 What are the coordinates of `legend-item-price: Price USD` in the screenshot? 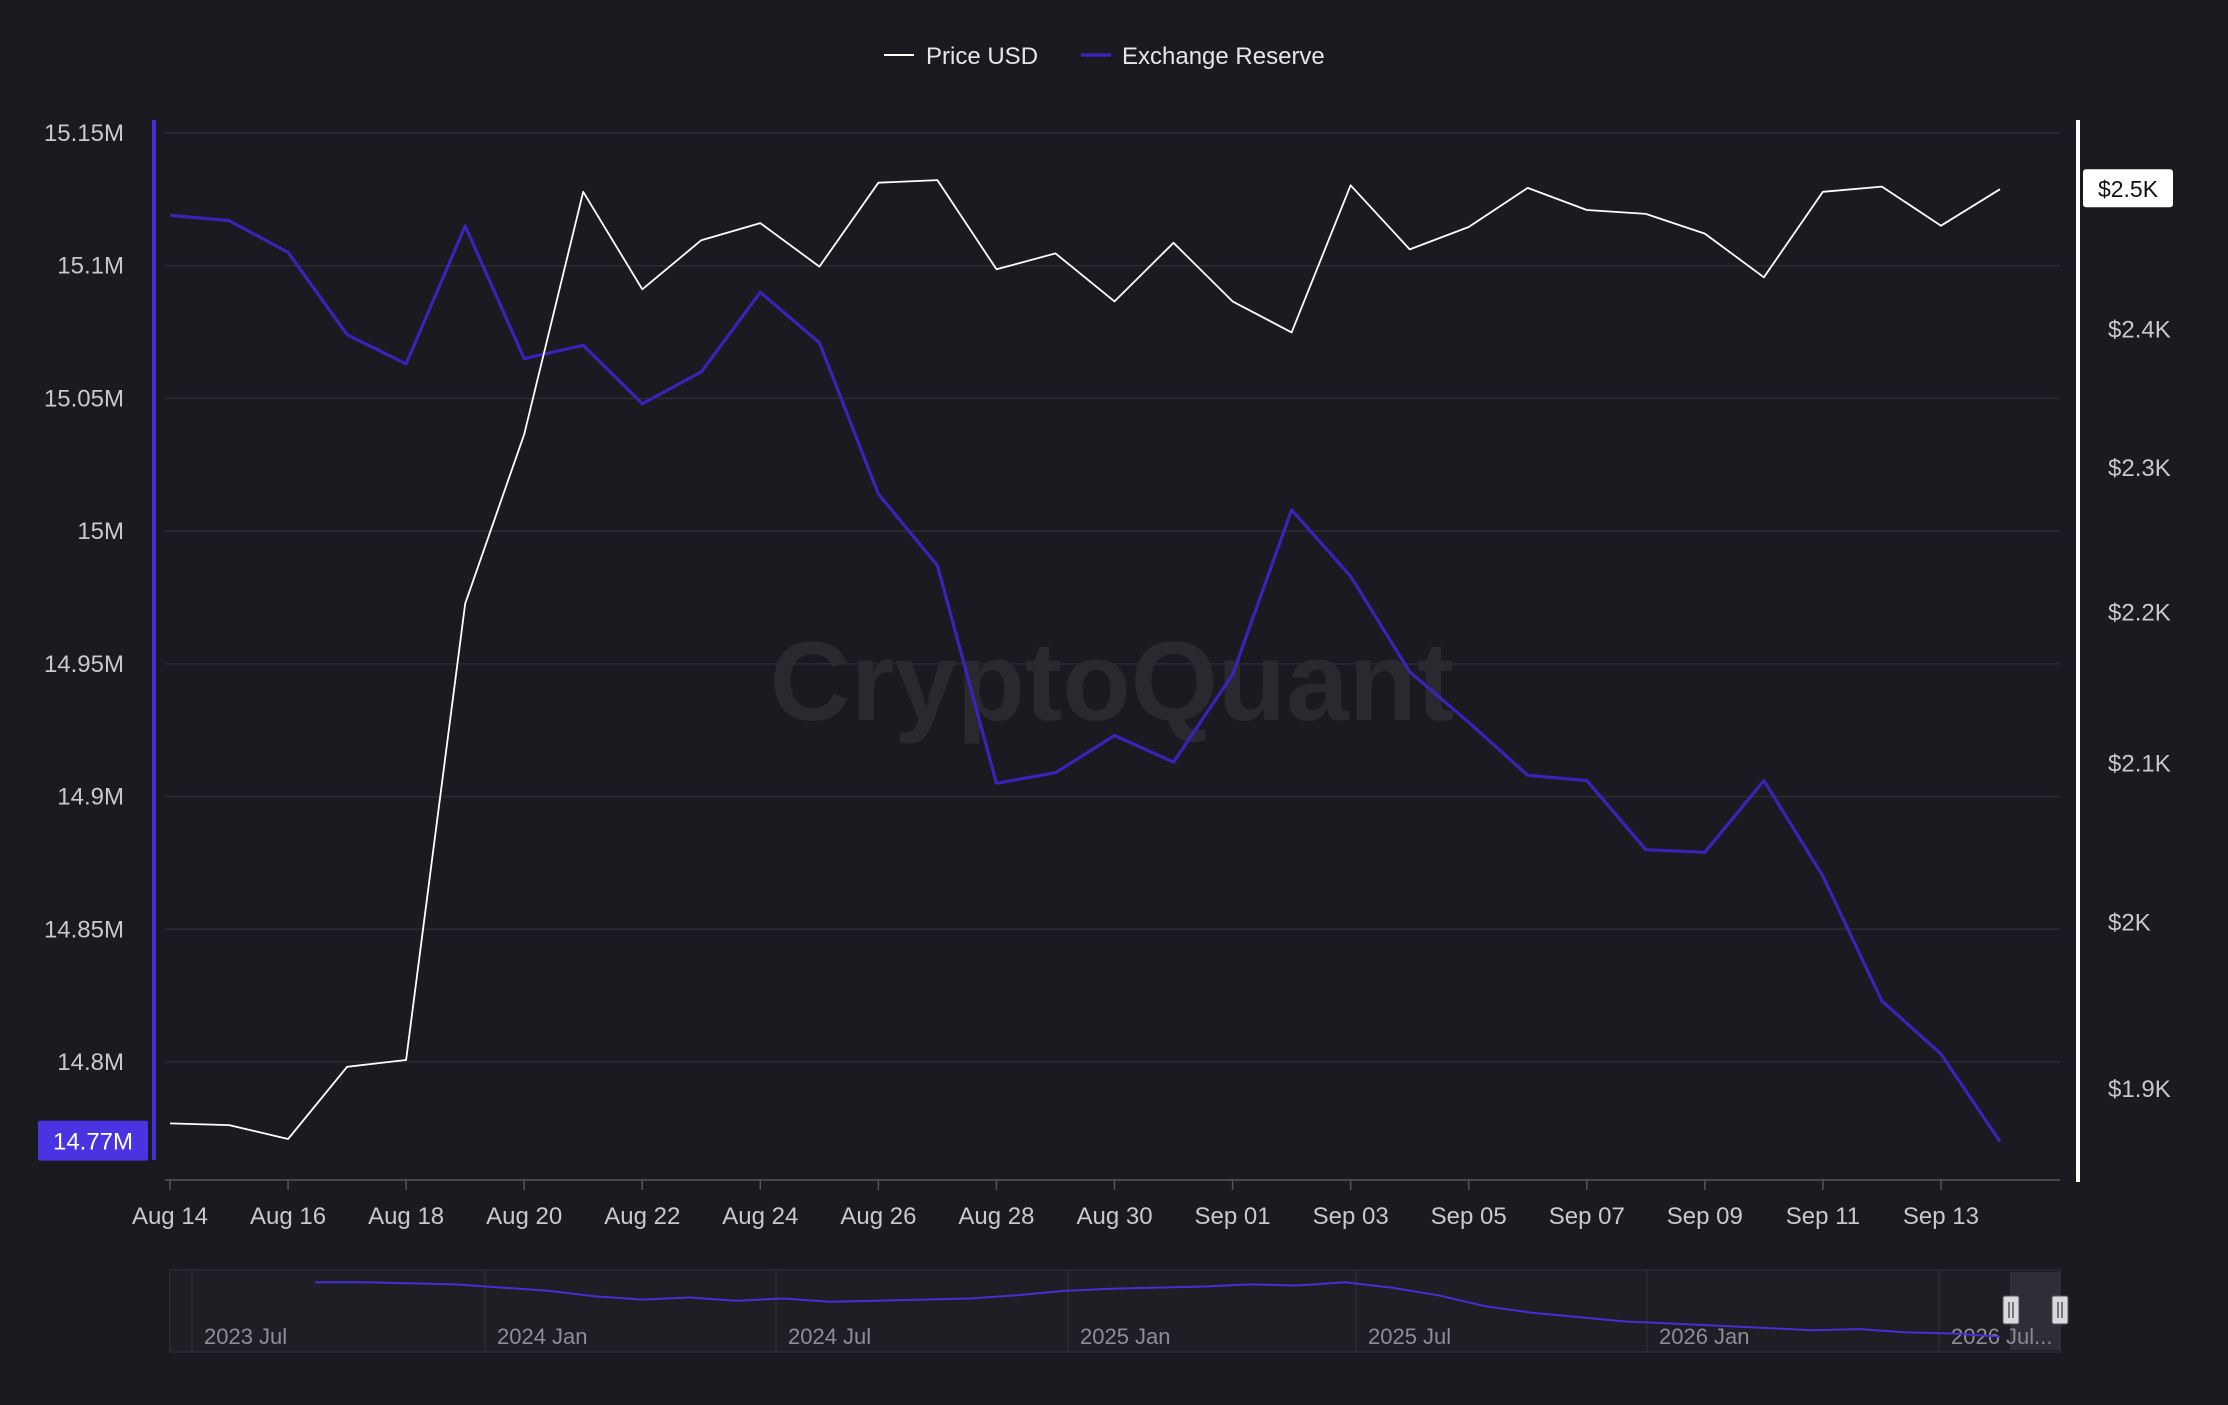 It's located at (961, 56).